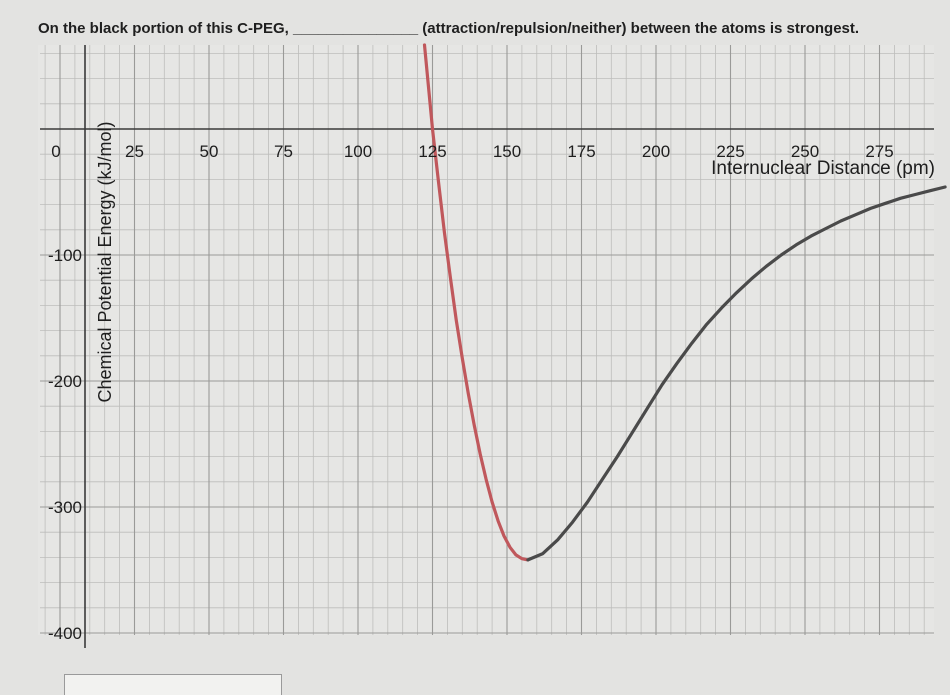 The width and height of the screenshot is (950, 695). Describe the element at coordinates (105, 261) in the screenshot. I see `y-axis-label: Chemical Potential Energy (kJ/mol)` at that location.